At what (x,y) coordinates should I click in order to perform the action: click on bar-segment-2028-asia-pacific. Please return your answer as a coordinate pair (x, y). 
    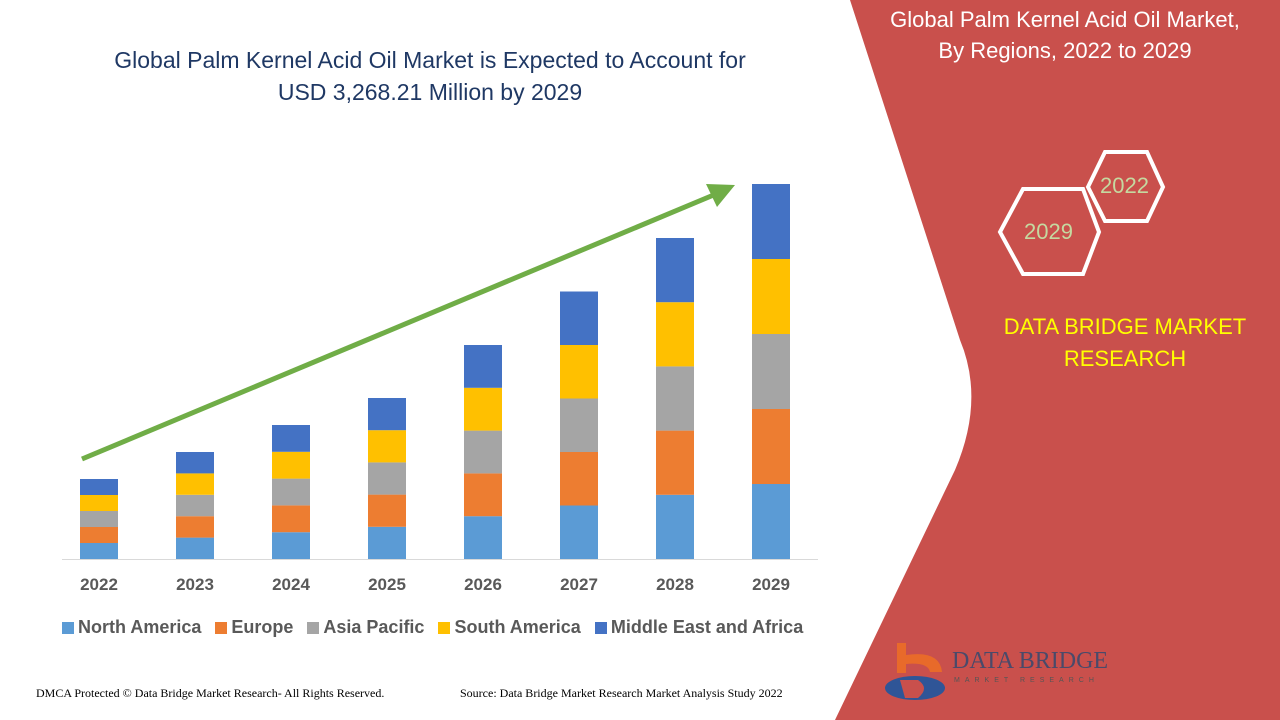
    Looking at the image, I should click on (675, 398).